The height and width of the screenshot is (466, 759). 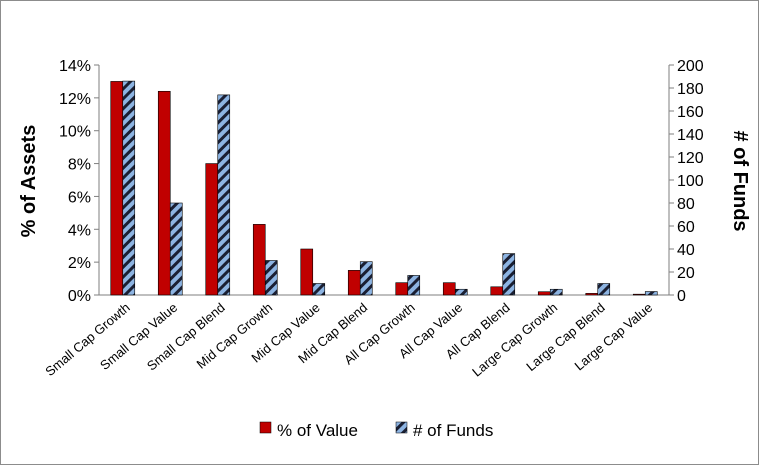 What do you see at coordinates (87, 339) in the screenshot?
I see `x-category-label: Small Cap Growth` at bounding box center [87, 339].